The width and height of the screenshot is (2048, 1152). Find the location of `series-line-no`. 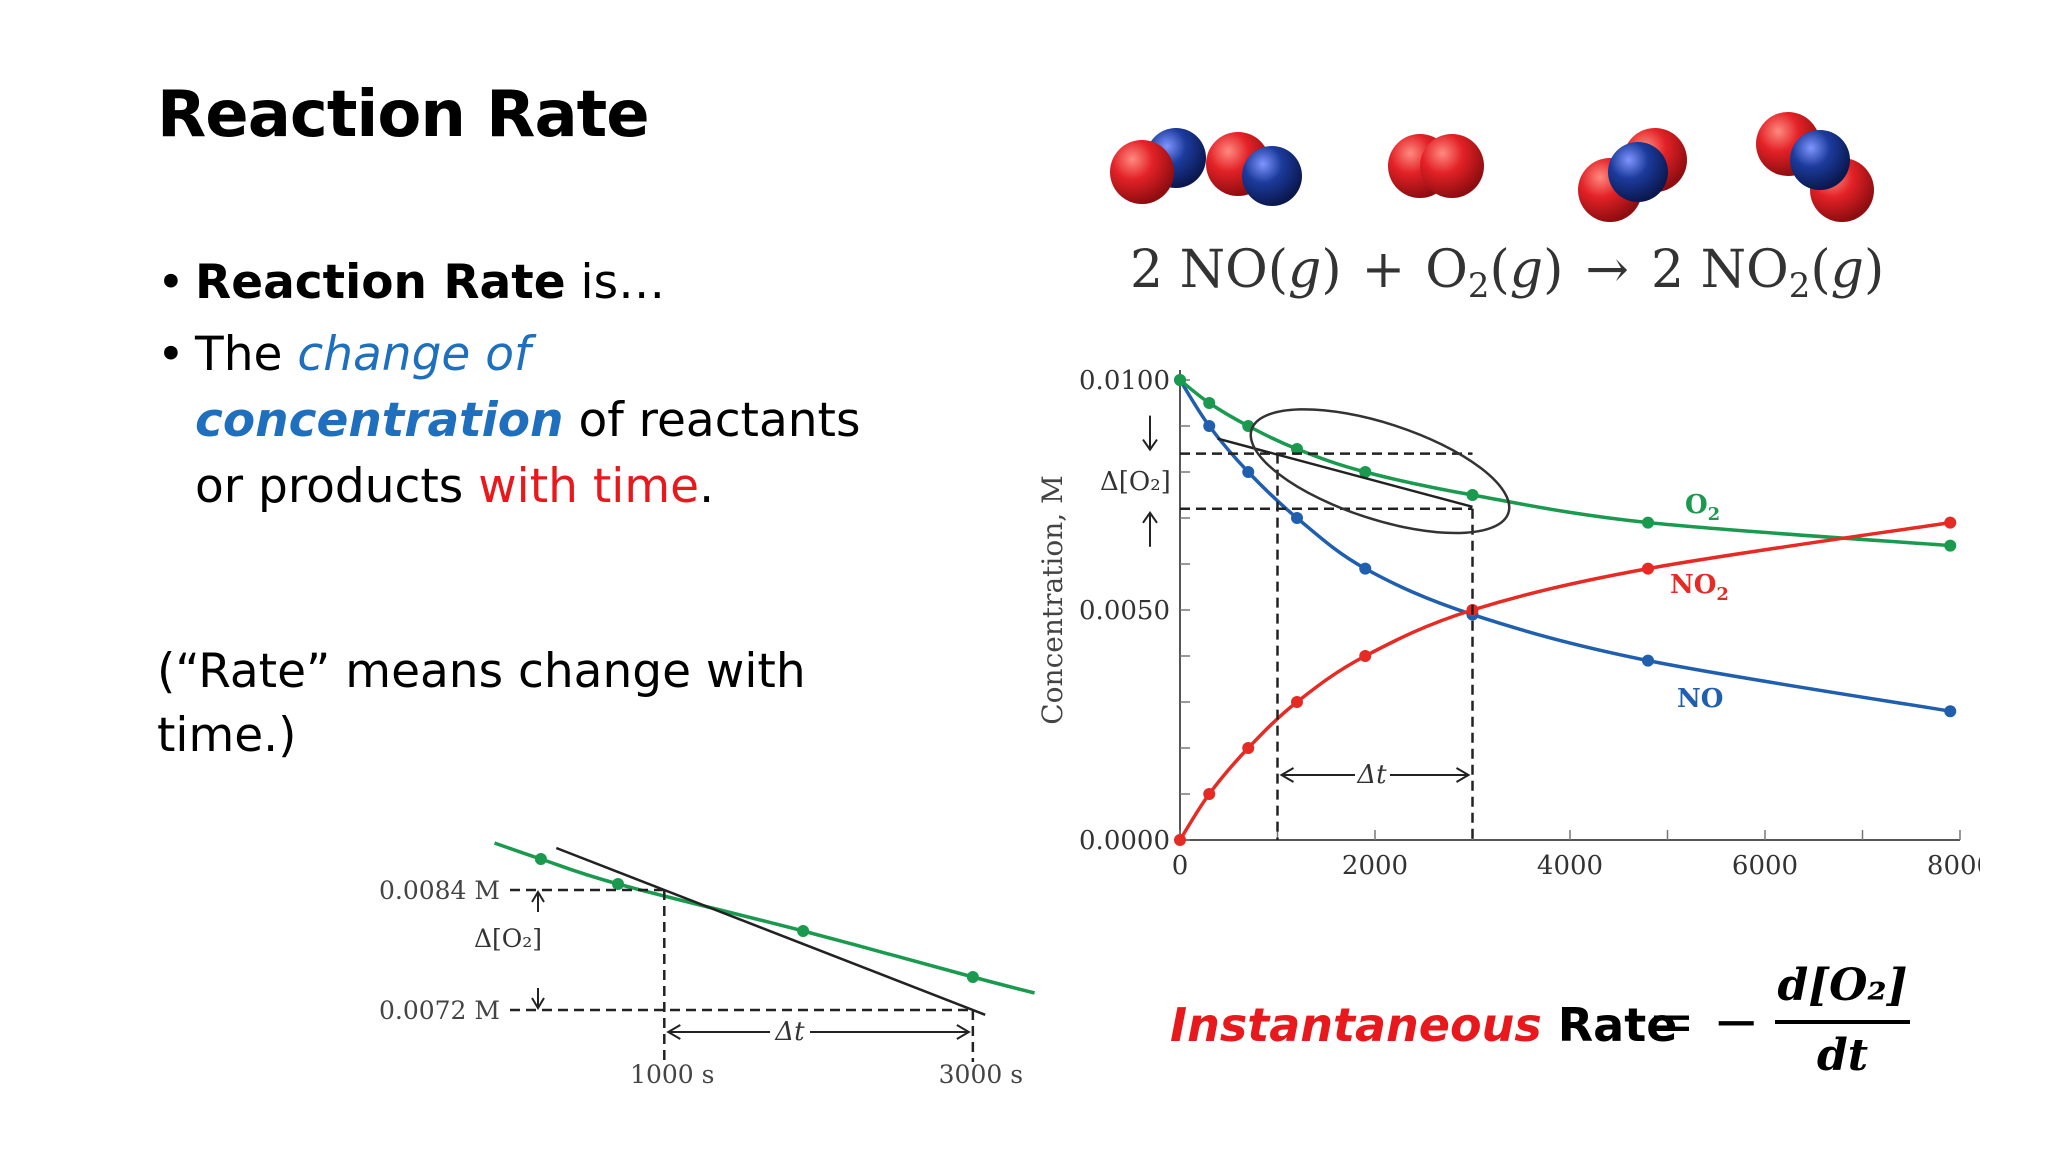

series-line-no is located at coordinates (1564, 546).